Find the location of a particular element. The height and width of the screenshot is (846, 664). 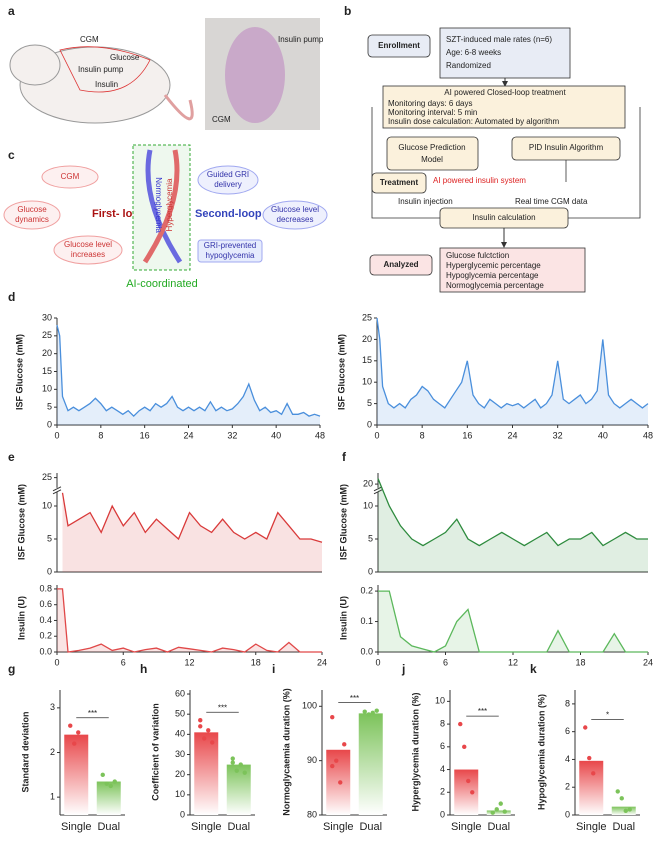

ai-box is located at coordinates (161, 207).